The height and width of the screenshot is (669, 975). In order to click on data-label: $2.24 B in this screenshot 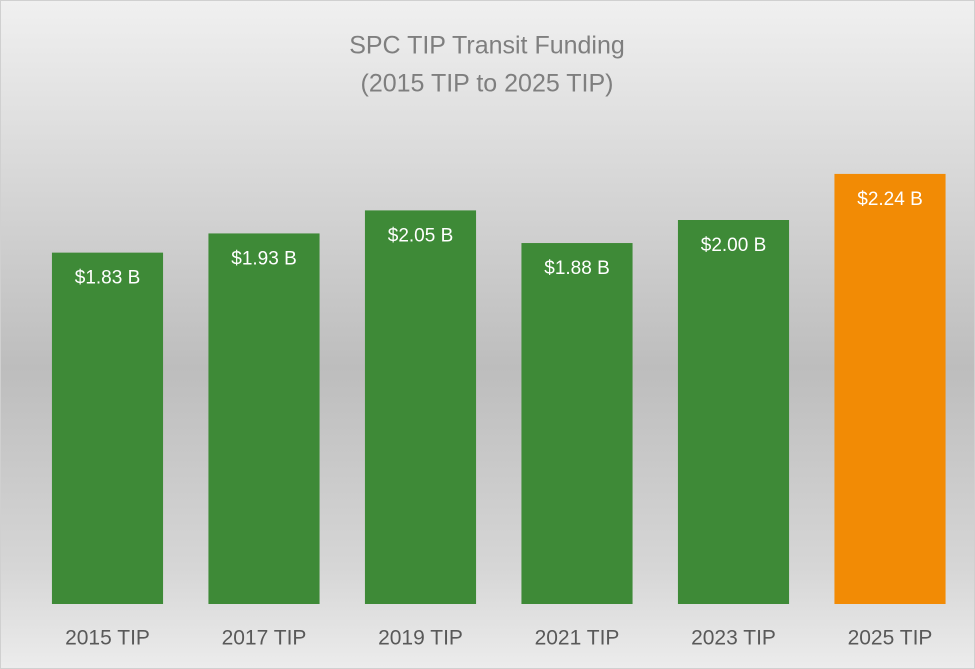, I will do `click(890, 199)`.